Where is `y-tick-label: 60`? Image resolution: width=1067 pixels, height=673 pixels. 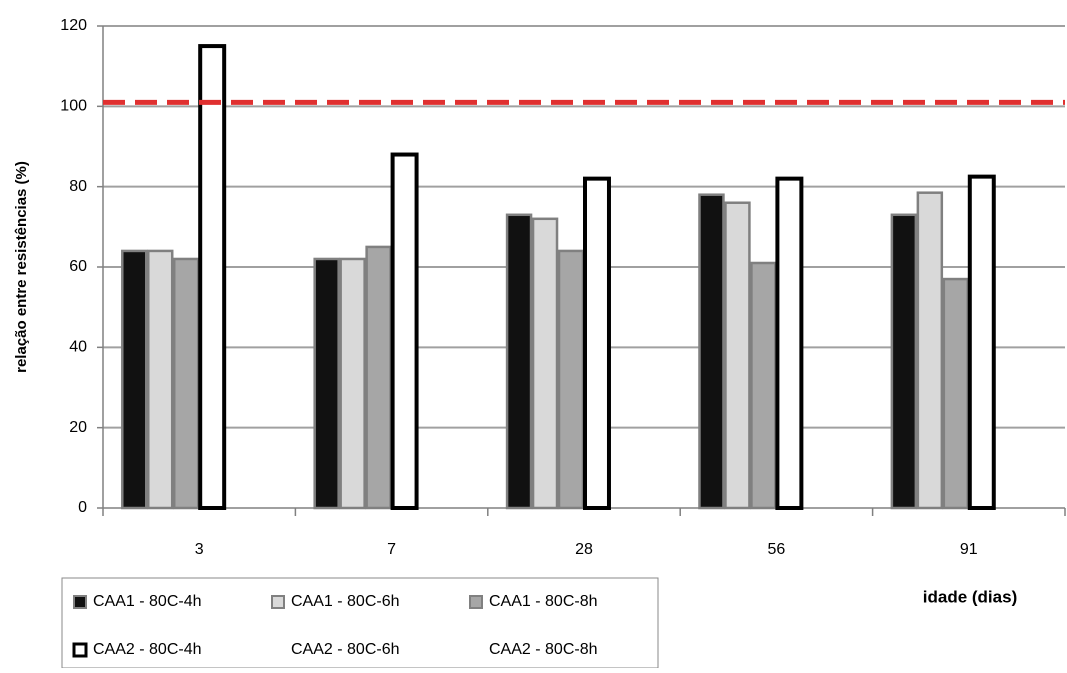 y-tick-label: 60 is located at coordinates (78, 266).